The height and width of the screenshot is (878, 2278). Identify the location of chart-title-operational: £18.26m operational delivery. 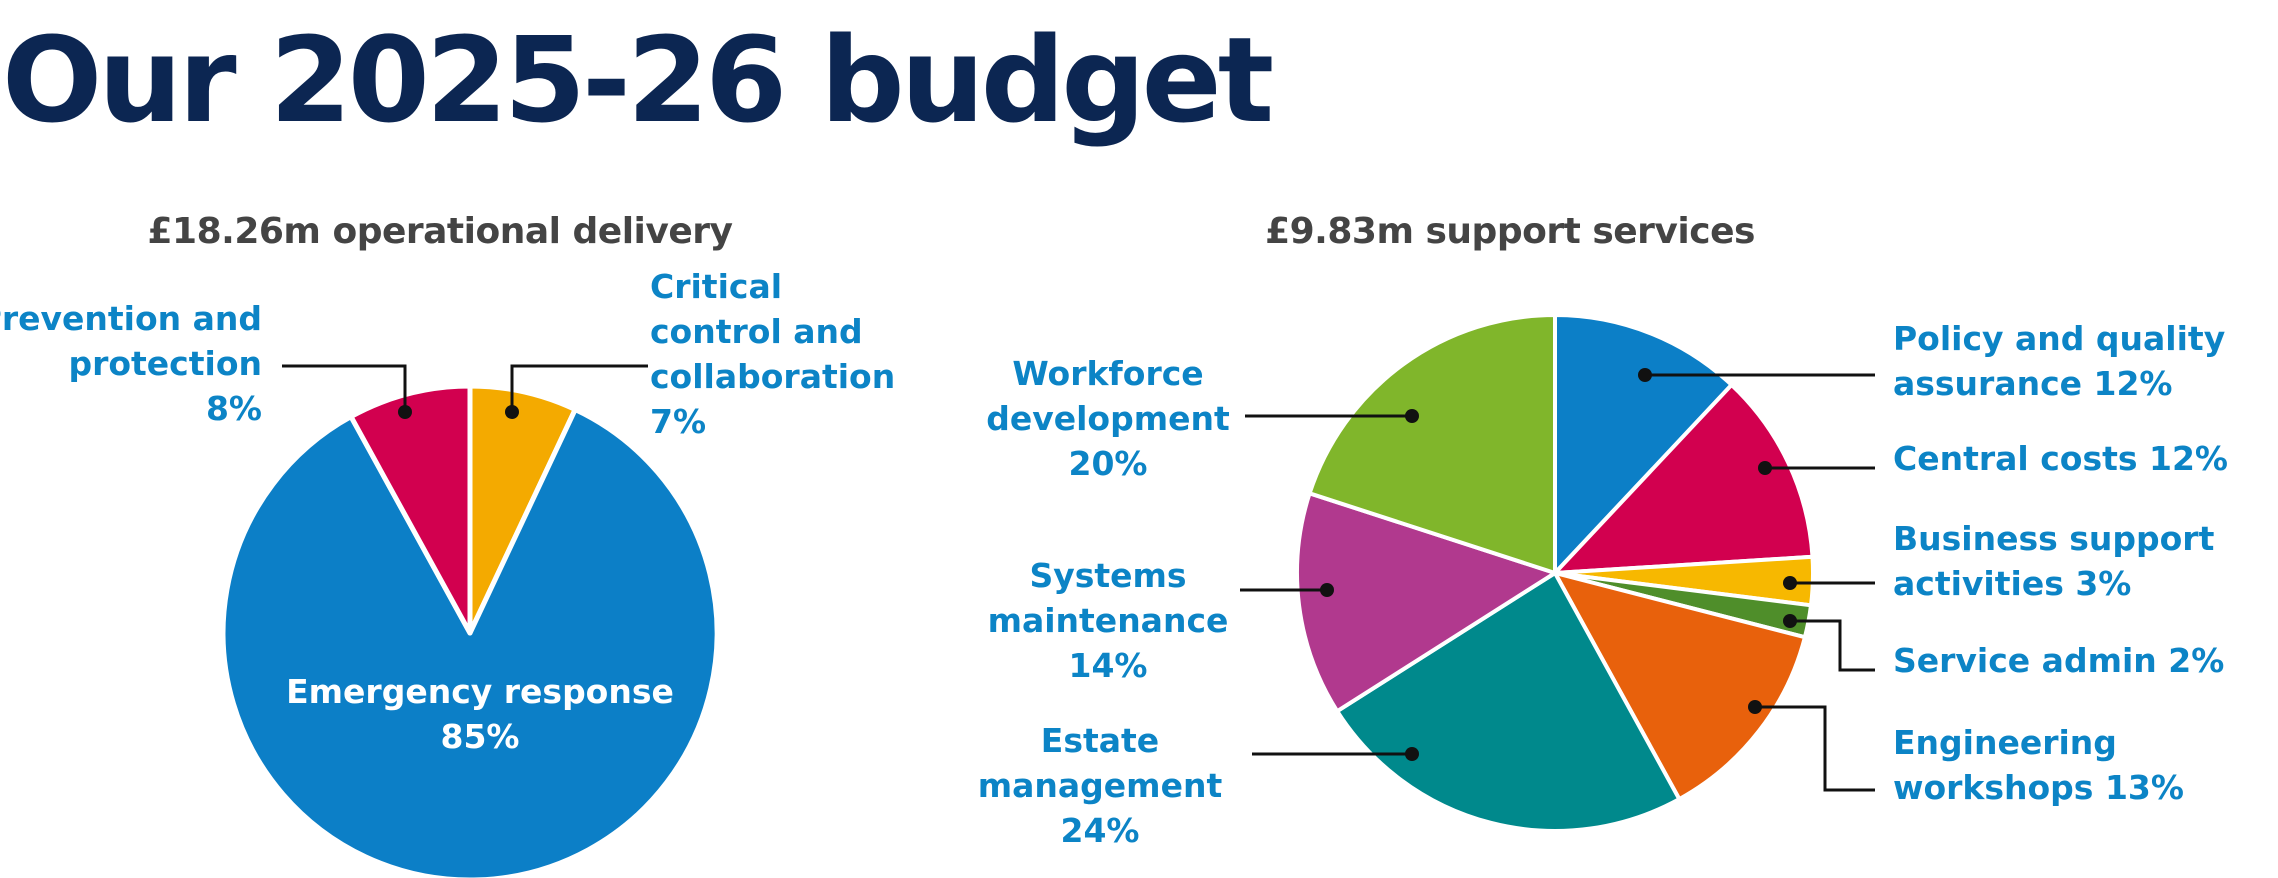
(440, 231).